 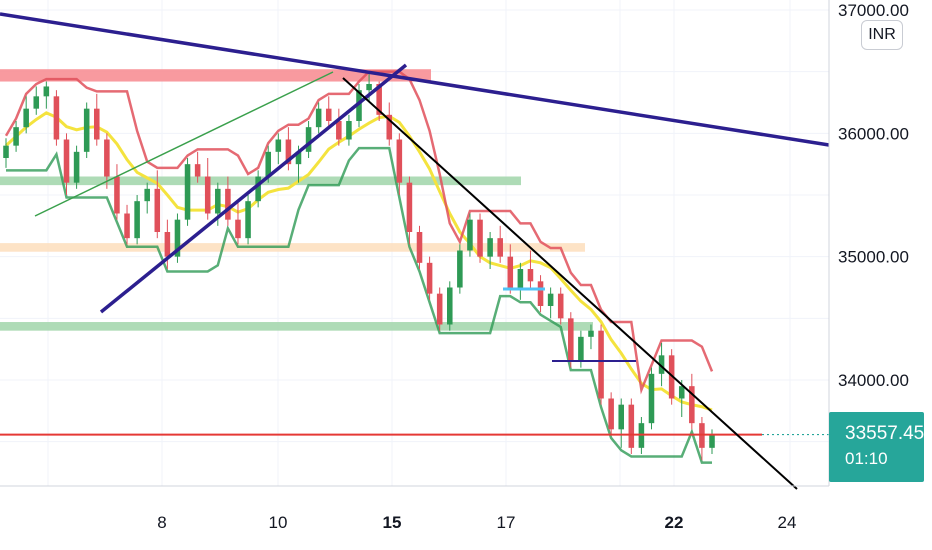 I want to click on x-tick-label-1: 10, so click(x=278, y=522).